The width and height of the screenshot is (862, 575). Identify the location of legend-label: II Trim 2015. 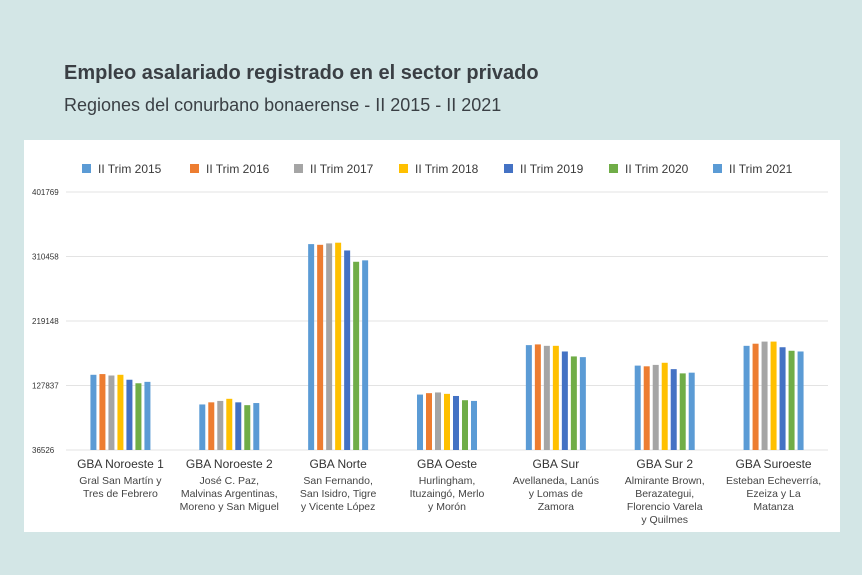
(130, 169).